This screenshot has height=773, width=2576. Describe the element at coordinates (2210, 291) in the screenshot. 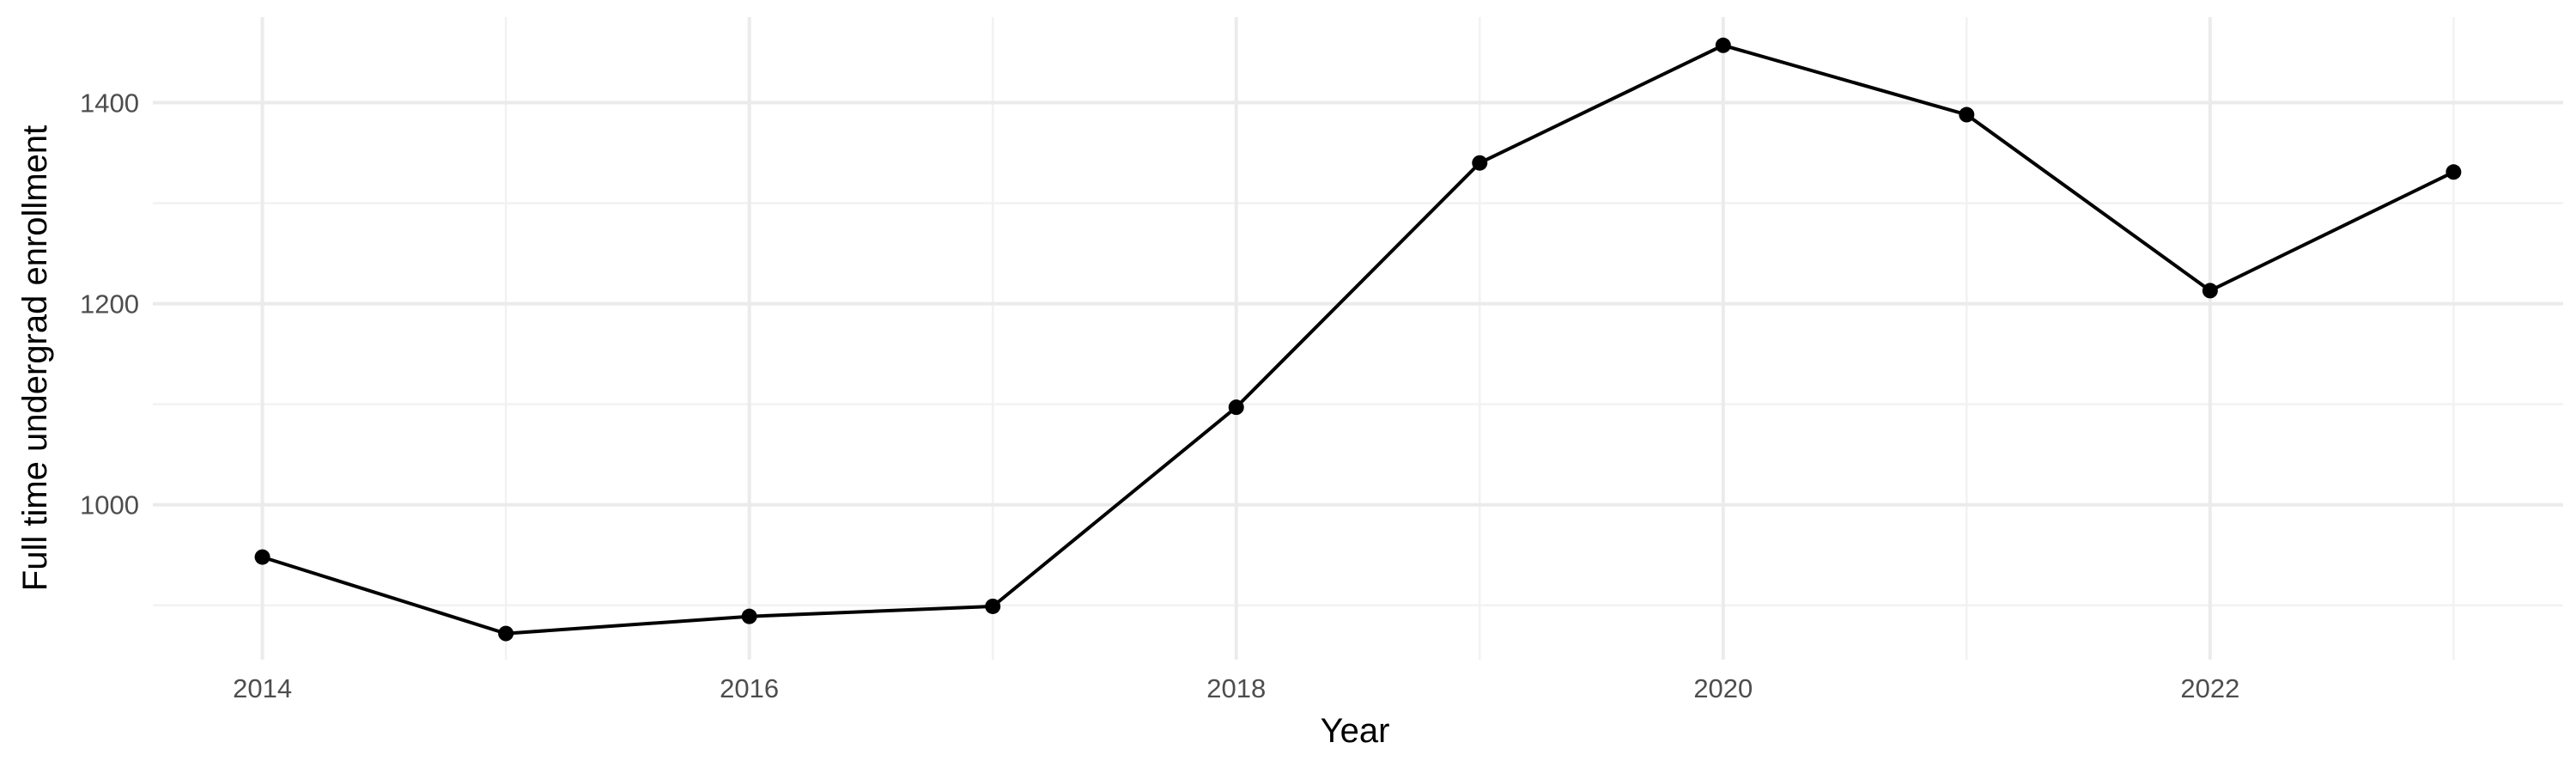

I see `data-point-2022` at that location.